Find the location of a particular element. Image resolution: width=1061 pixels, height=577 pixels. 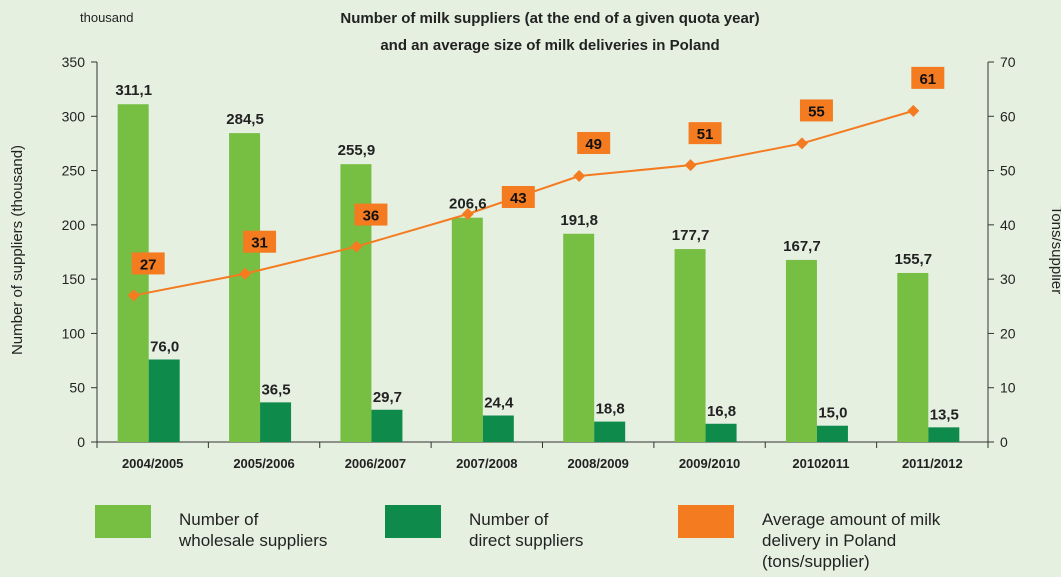

y2-tick-label: 20 is located at coordinates (1008, 333).